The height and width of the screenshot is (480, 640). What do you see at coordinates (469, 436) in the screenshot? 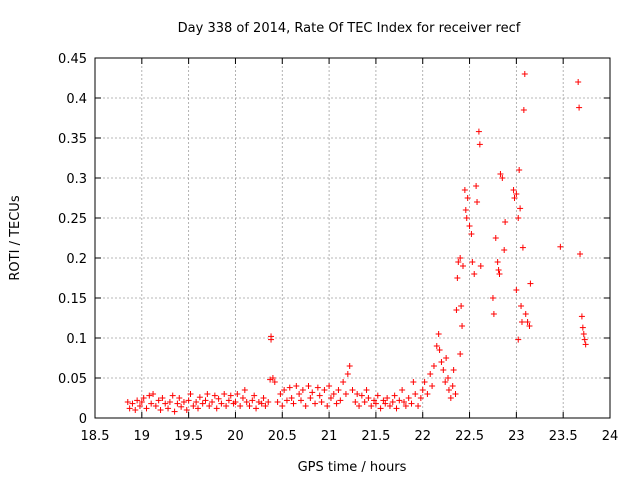
I see `x-tick-label: 22.5` at bounding box center [469, 436].